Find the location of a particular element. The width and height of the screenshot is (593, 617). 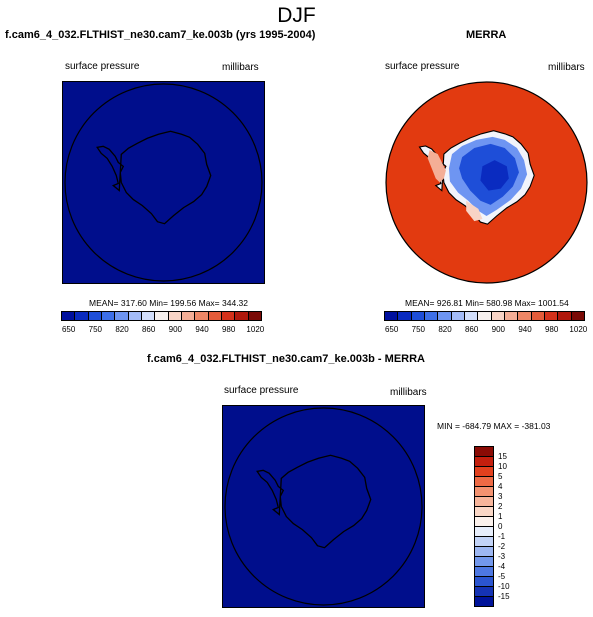

panel-1-stats: MEAN= 317.60 Min= 199.56 Max= 344.32 is located at coordinates (169, 303).